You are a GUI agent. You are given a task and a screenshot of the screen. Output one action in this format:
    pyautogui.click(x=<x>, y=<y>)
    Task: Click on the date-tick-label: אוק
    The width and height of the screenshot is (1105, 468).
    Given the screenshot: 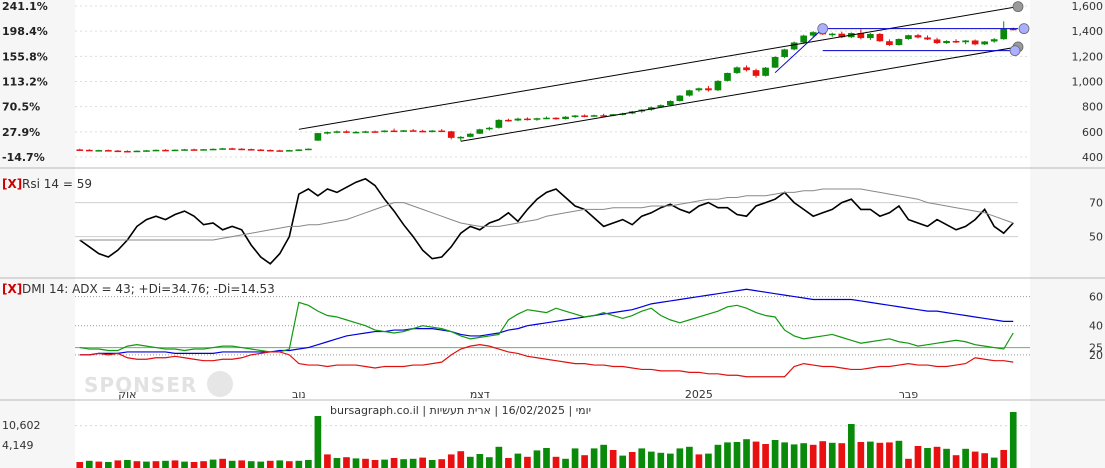 What is the action you would take?
    pyautogui.click(x=127, y=394)
    